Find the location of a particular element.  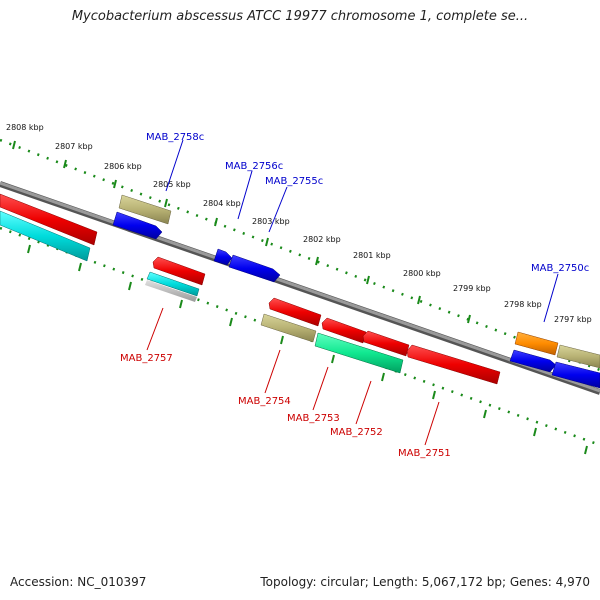

kbp-label: 2798 kbp is located at coordinates (523, 304).